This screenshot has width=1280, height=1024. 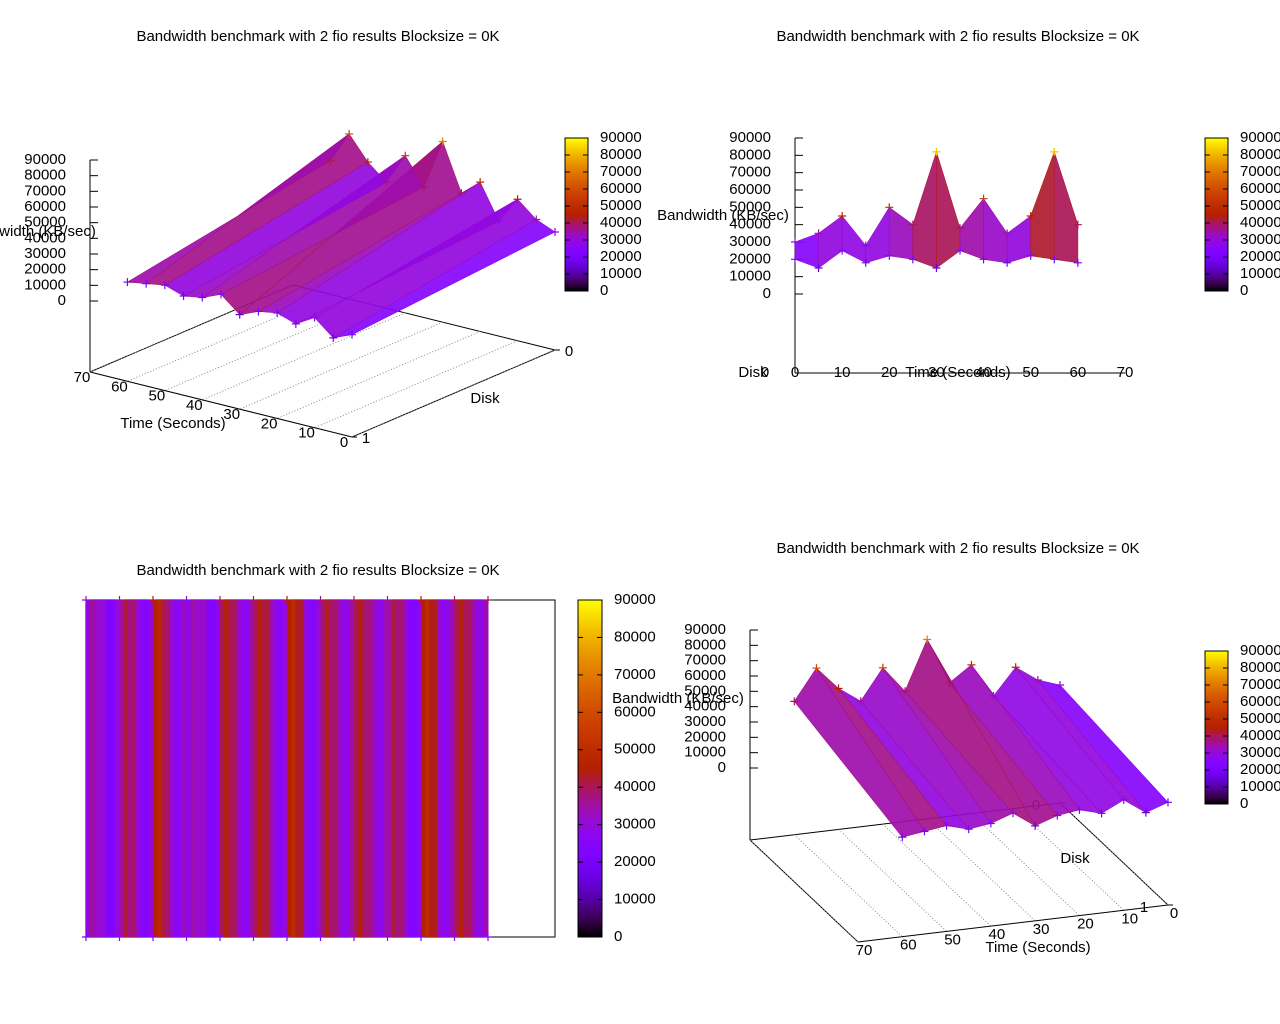 What do you see at coordinates (705, 660) in the screenshot?
I see `z-tick-label: 70000` at bounding box center [705, 660].